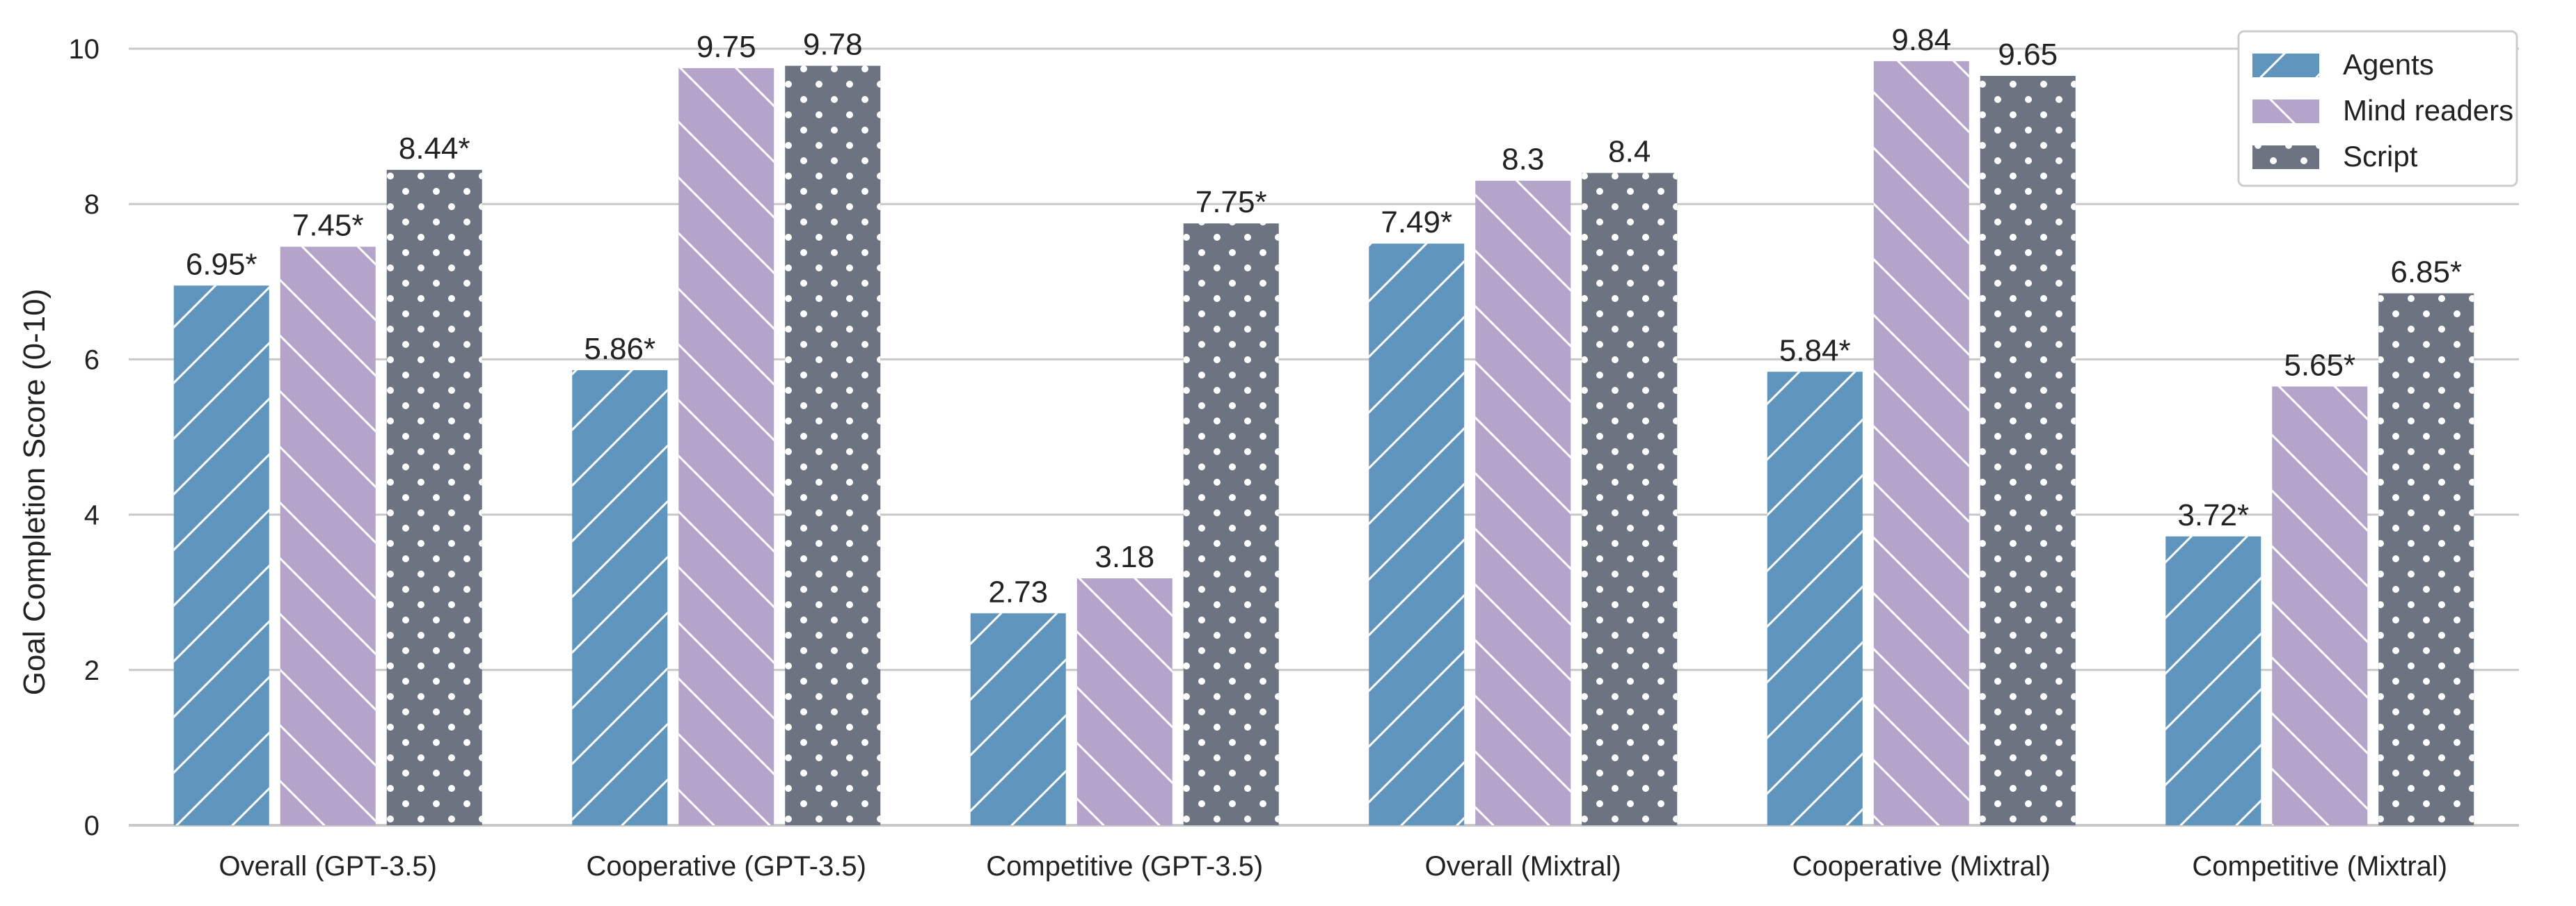 The width and height of the screenshot is (2576, 906). What do you see at coordinates (833, 45) in the screenshot?
I see `bar-value-label: 9.78` at bounding box center [833, 45].